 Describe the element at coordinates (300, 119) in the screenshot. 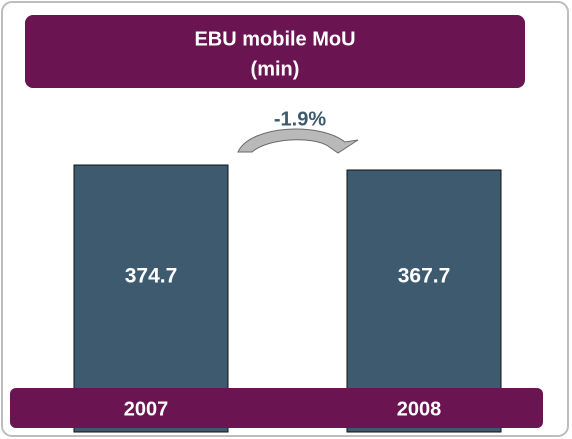

I see `change-label: -1.9%` at that location.